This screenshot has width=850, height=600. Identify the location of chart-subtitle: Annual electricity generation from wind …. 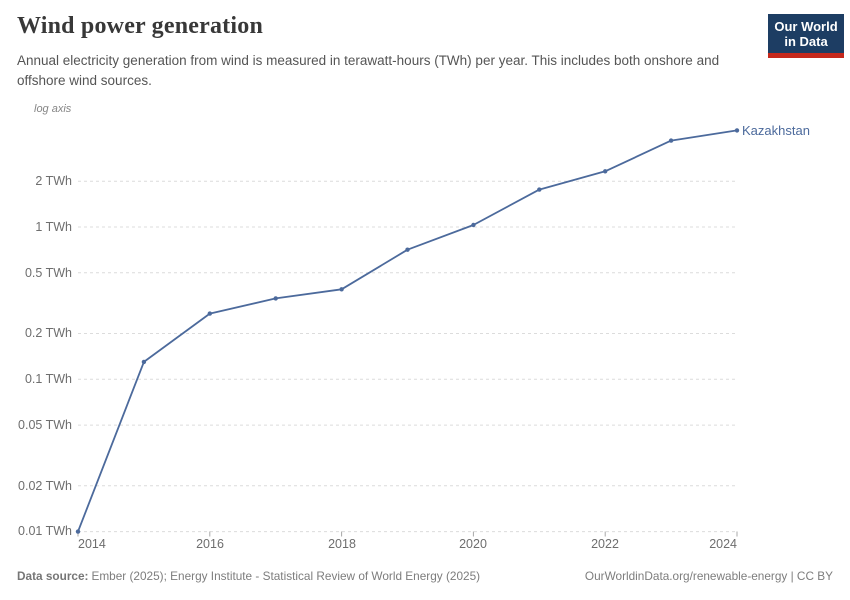
(368, 70).